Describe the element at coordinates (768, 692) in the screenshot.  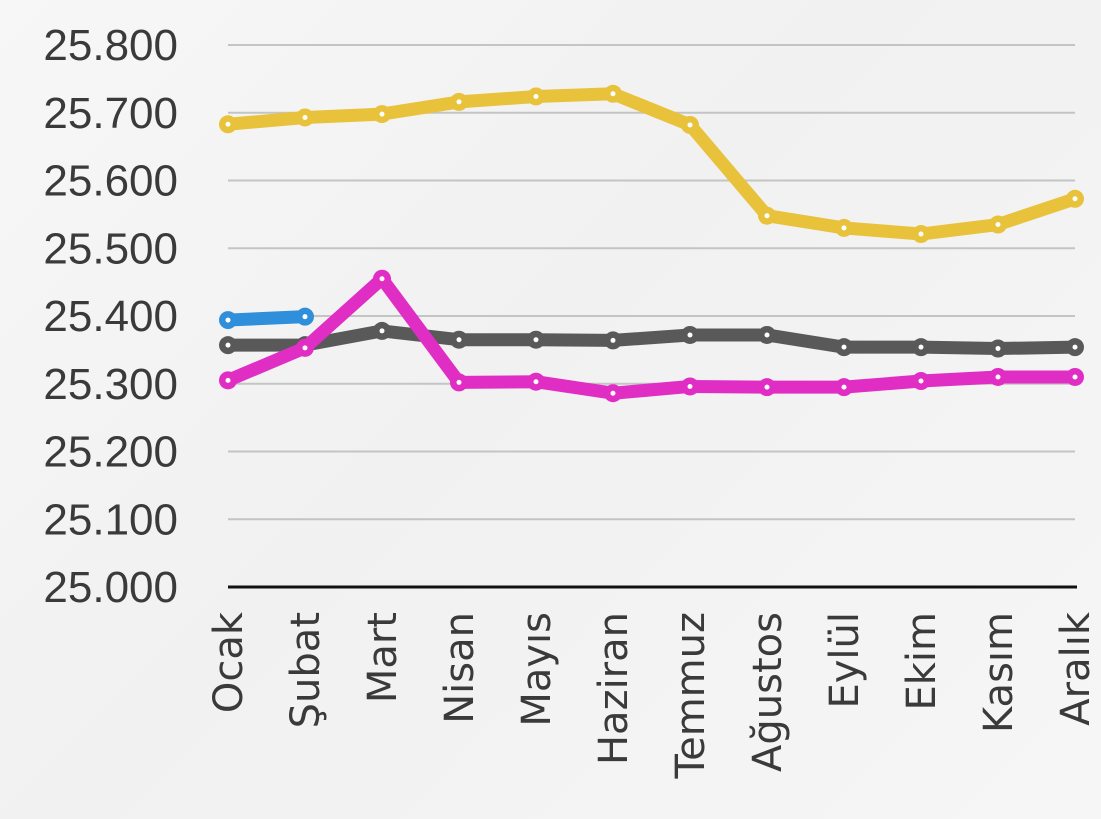
I see `x-tick-label: Ağustos` at that location.